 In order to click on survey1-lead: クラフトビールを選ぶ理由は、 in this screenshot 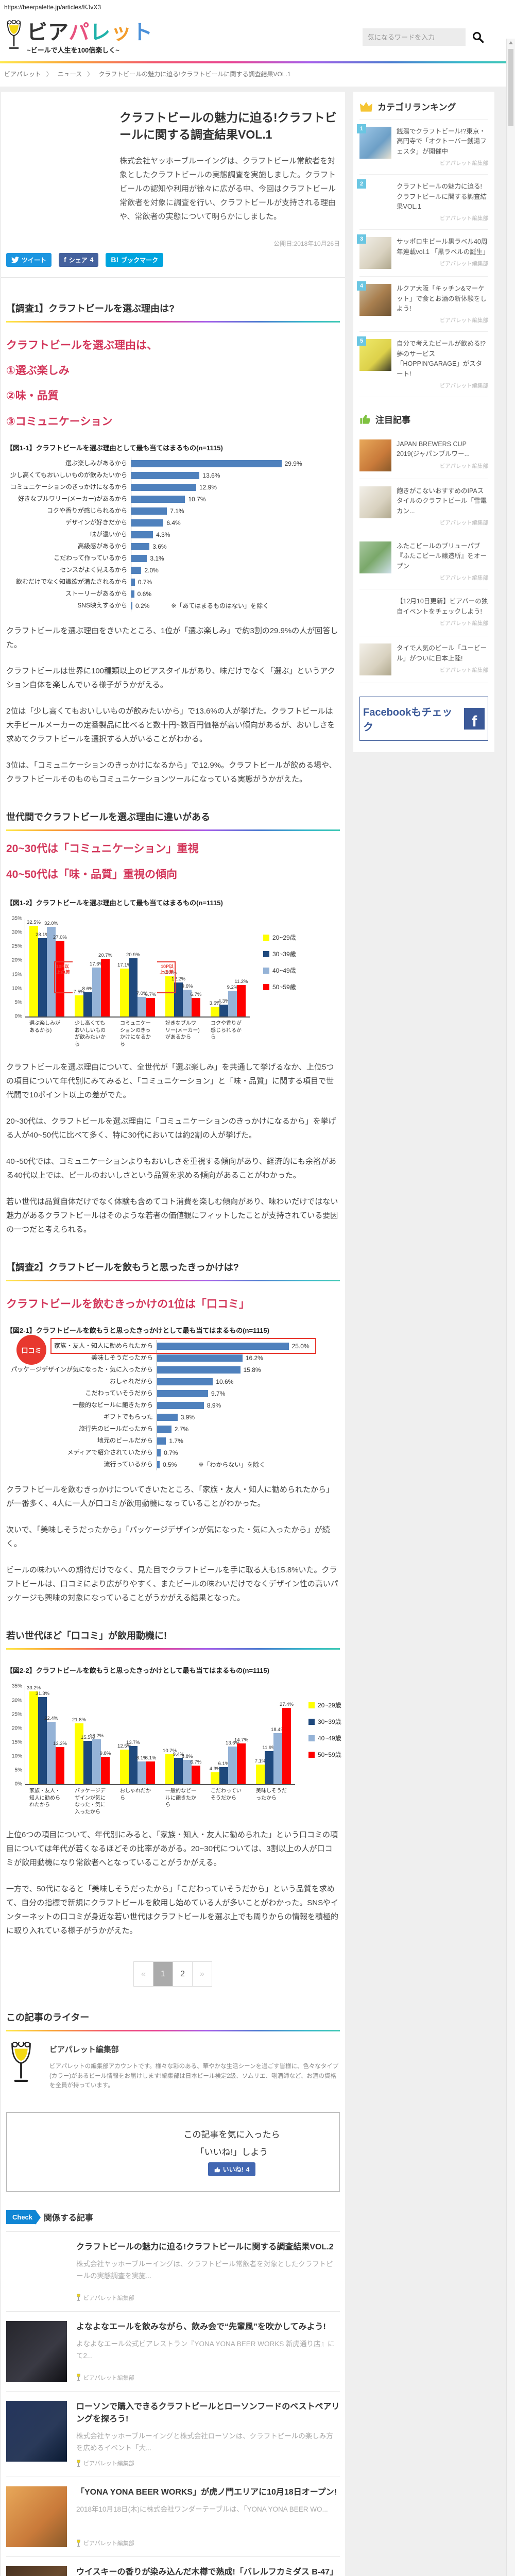, I will do `click(82, 345)`.